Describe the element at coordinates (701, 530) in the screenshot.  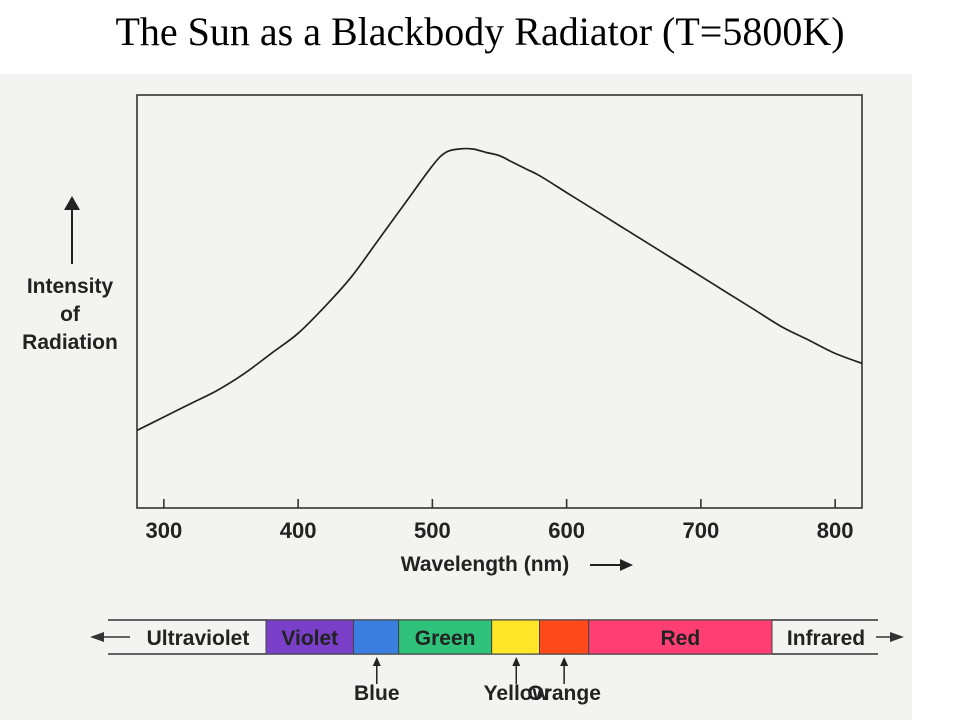
I see `x-tick-label-700: 700` at that location.